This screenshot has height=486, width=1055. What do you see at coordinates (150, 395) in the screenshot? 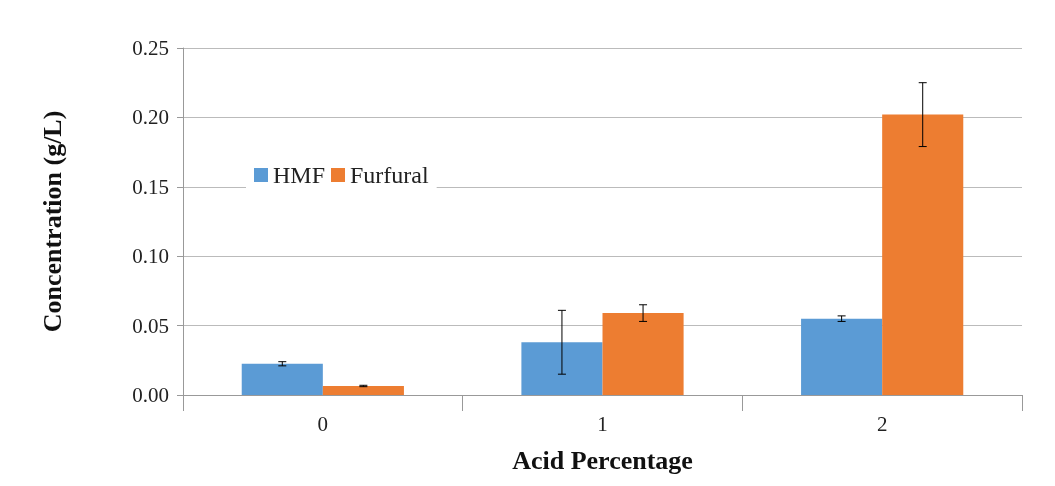
I see `y-tick-label: 0.00` at bounding box center [150, 395].